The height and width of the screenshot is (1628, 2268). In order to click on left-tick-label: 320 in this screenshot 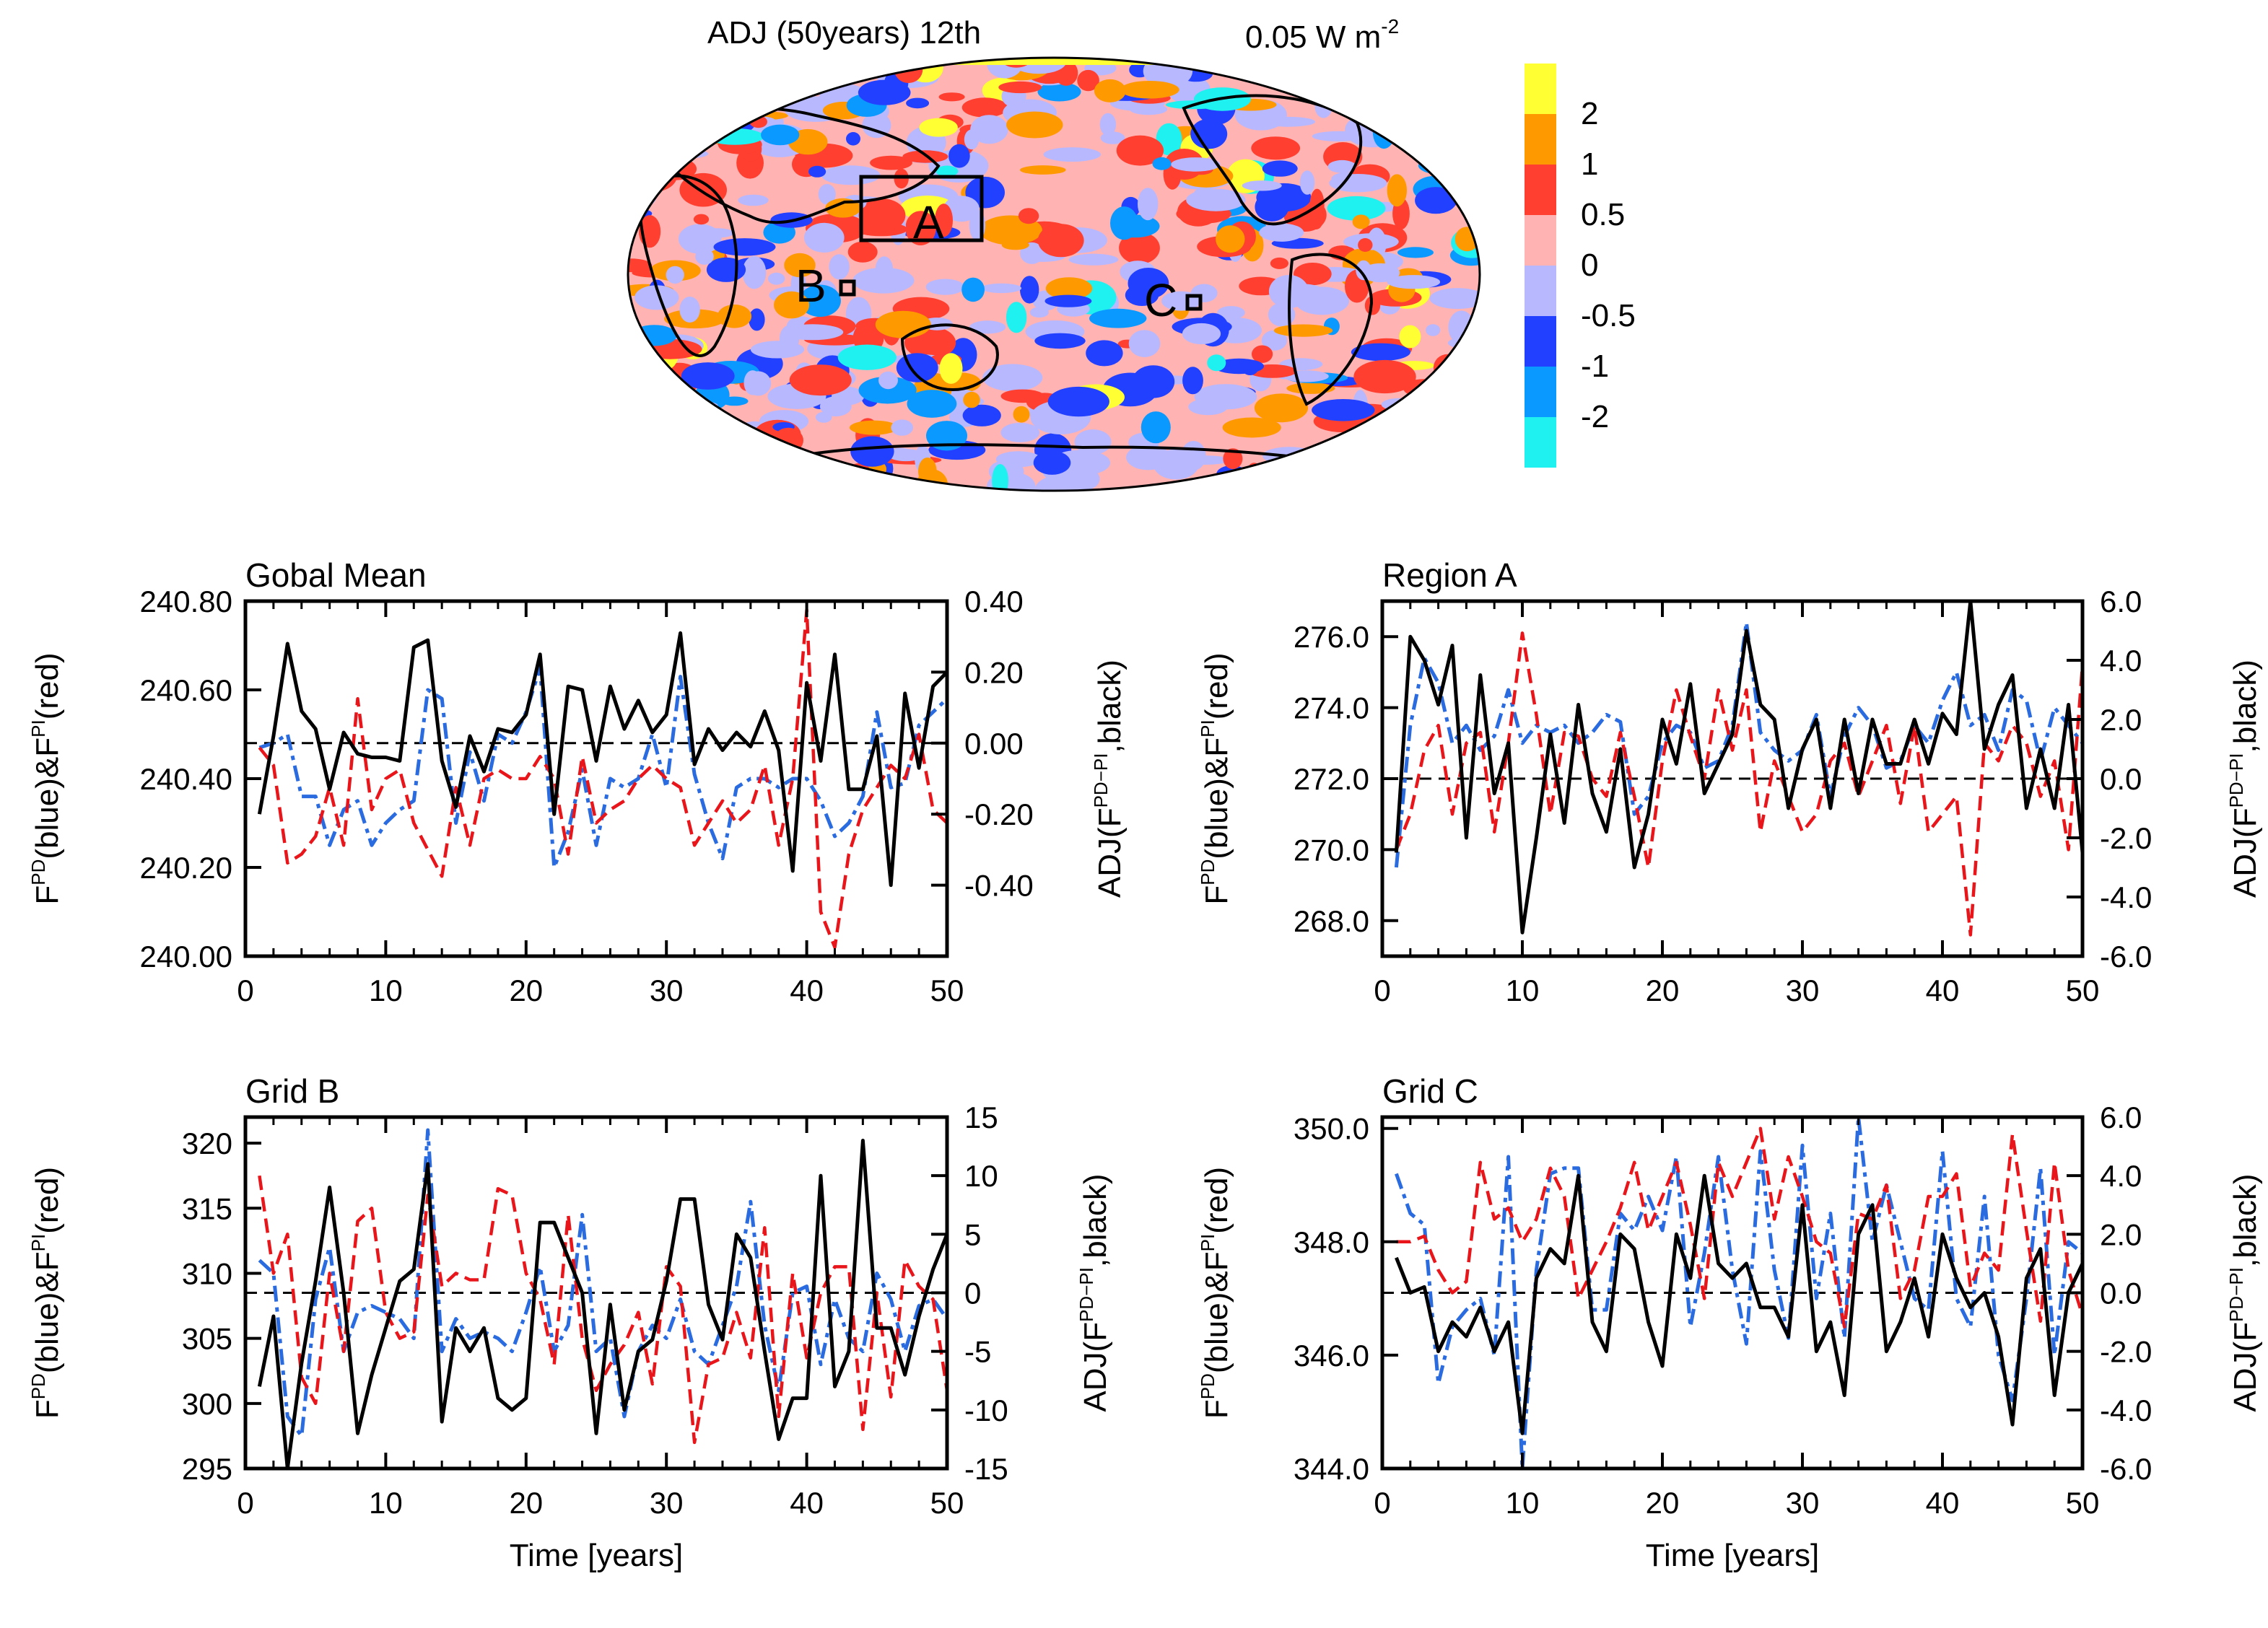, I will do `click(207, 1143)`.